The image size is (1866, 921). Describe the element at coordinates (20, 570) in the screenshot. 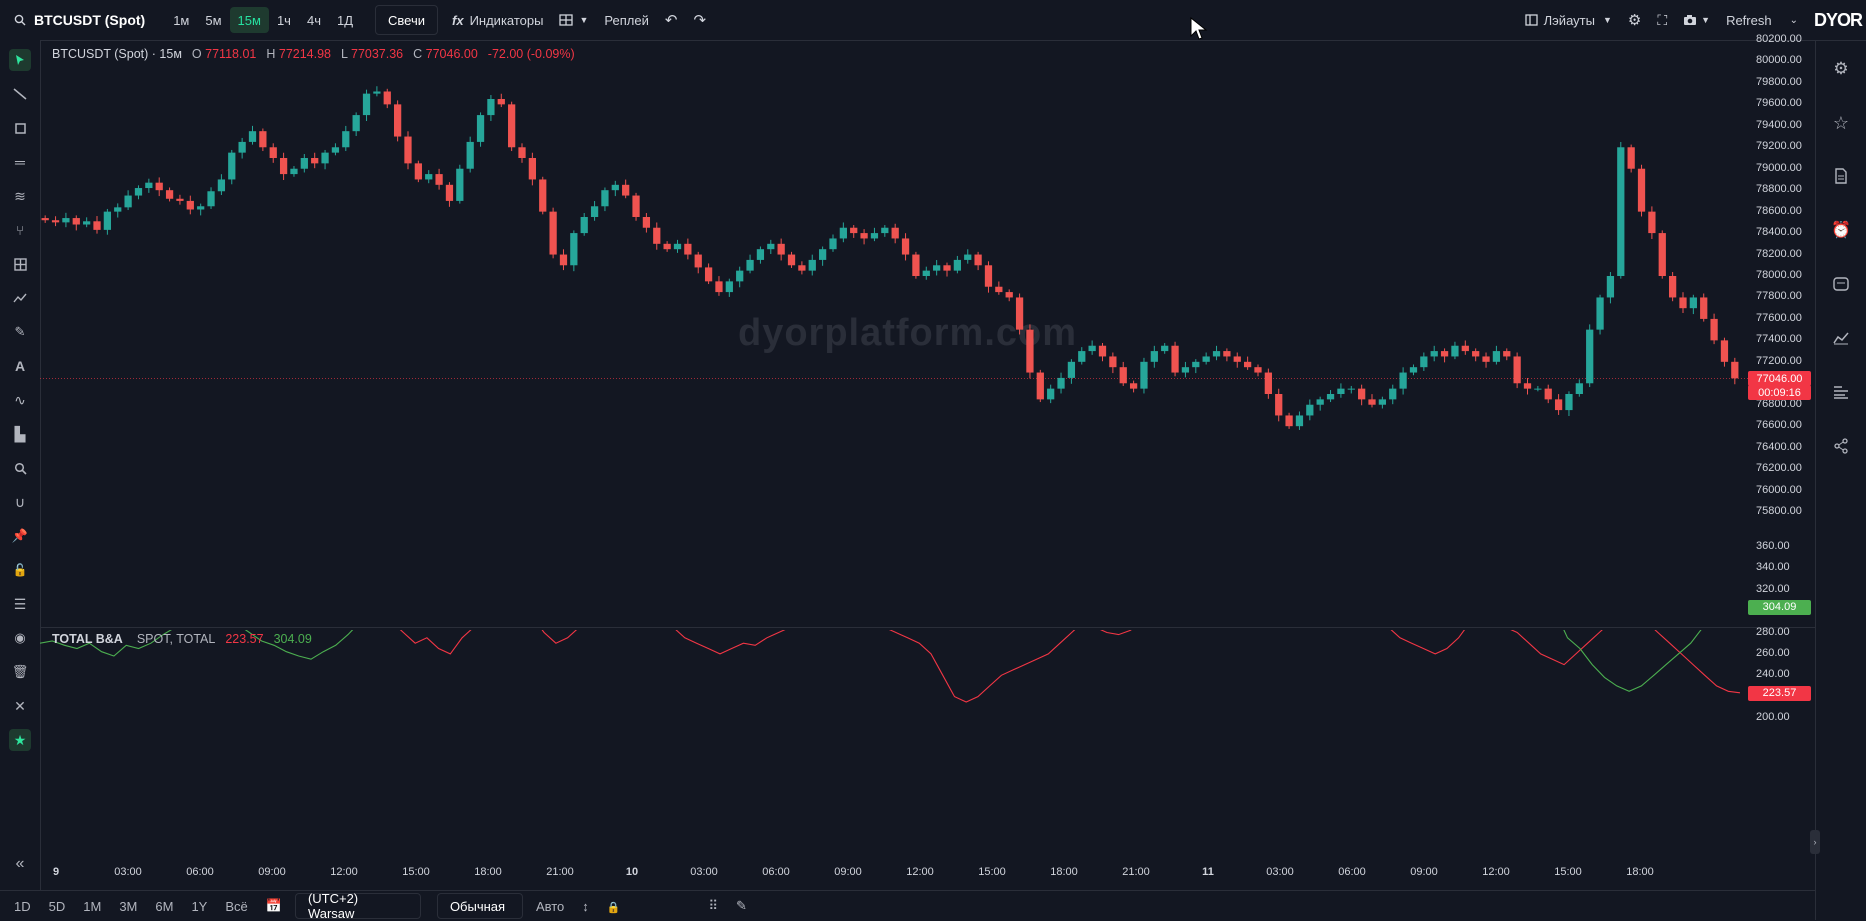

I see `lock-tool: 🔓` at that location.